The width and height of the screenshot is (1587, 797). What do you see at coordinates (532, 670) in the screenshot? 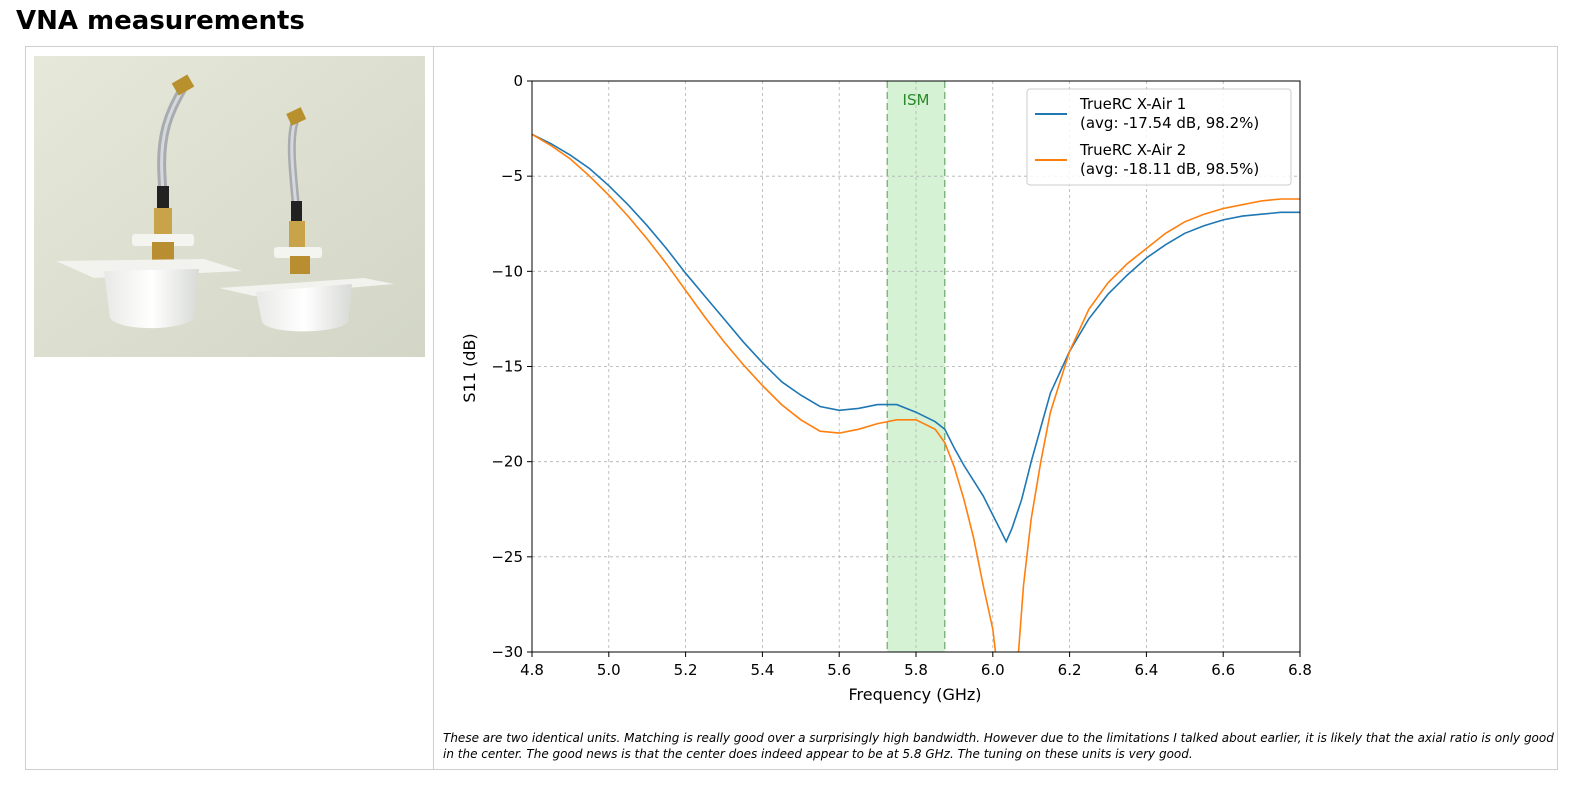
I see `x-tick-label: 4.8` at bounding box center [532, 670].